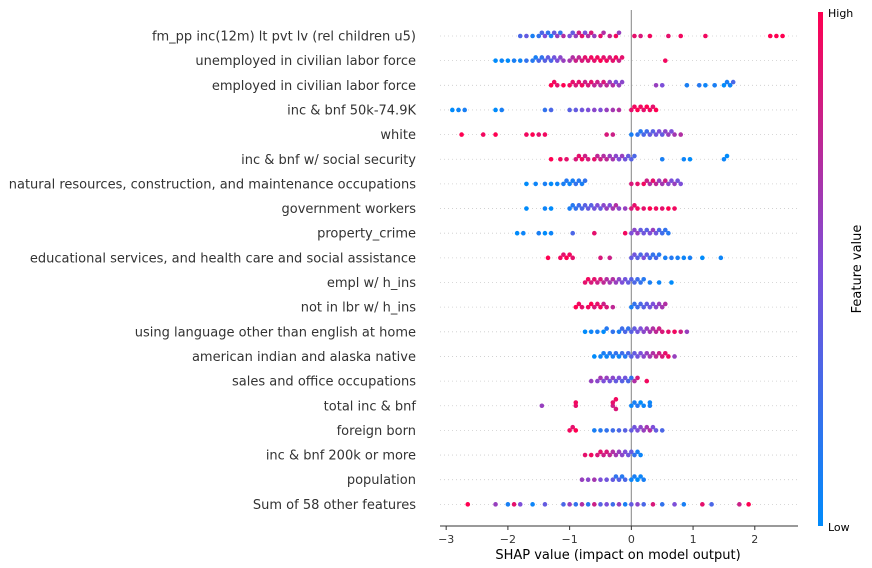 This screenshot has height=568, width=872. I want to click on feature-label: inc & bnf w/ social security, so click(328, 160).